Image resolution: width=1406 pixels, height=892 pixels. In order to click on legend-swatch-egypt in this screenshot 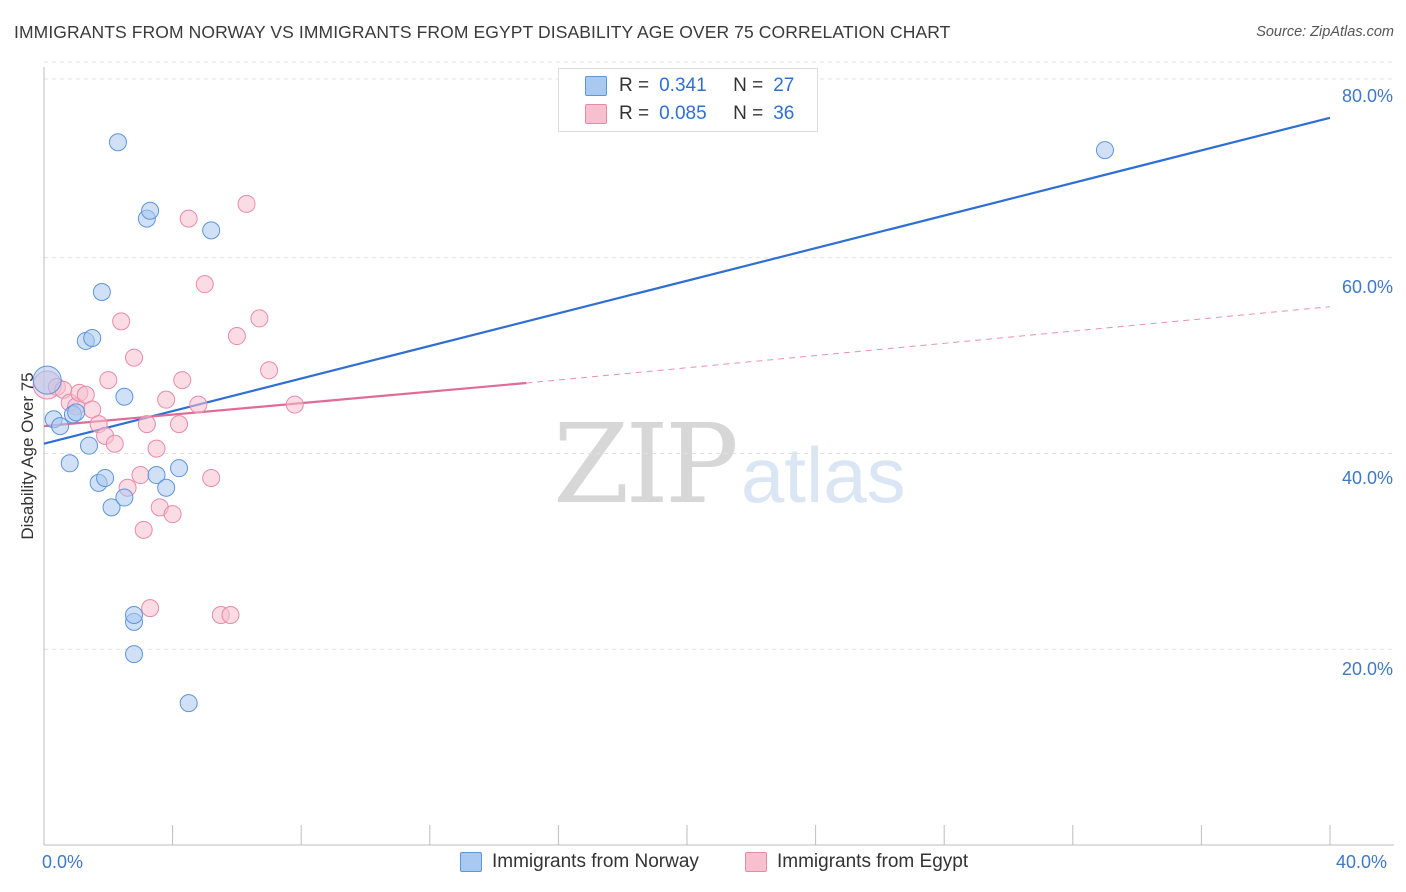, I will do `click(596, 114)`.